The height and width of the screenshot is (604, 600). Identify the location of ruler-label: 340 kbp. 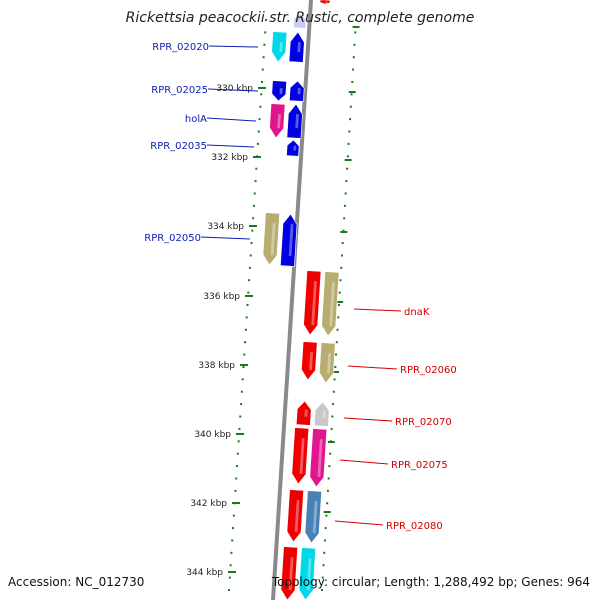
(212, 435).